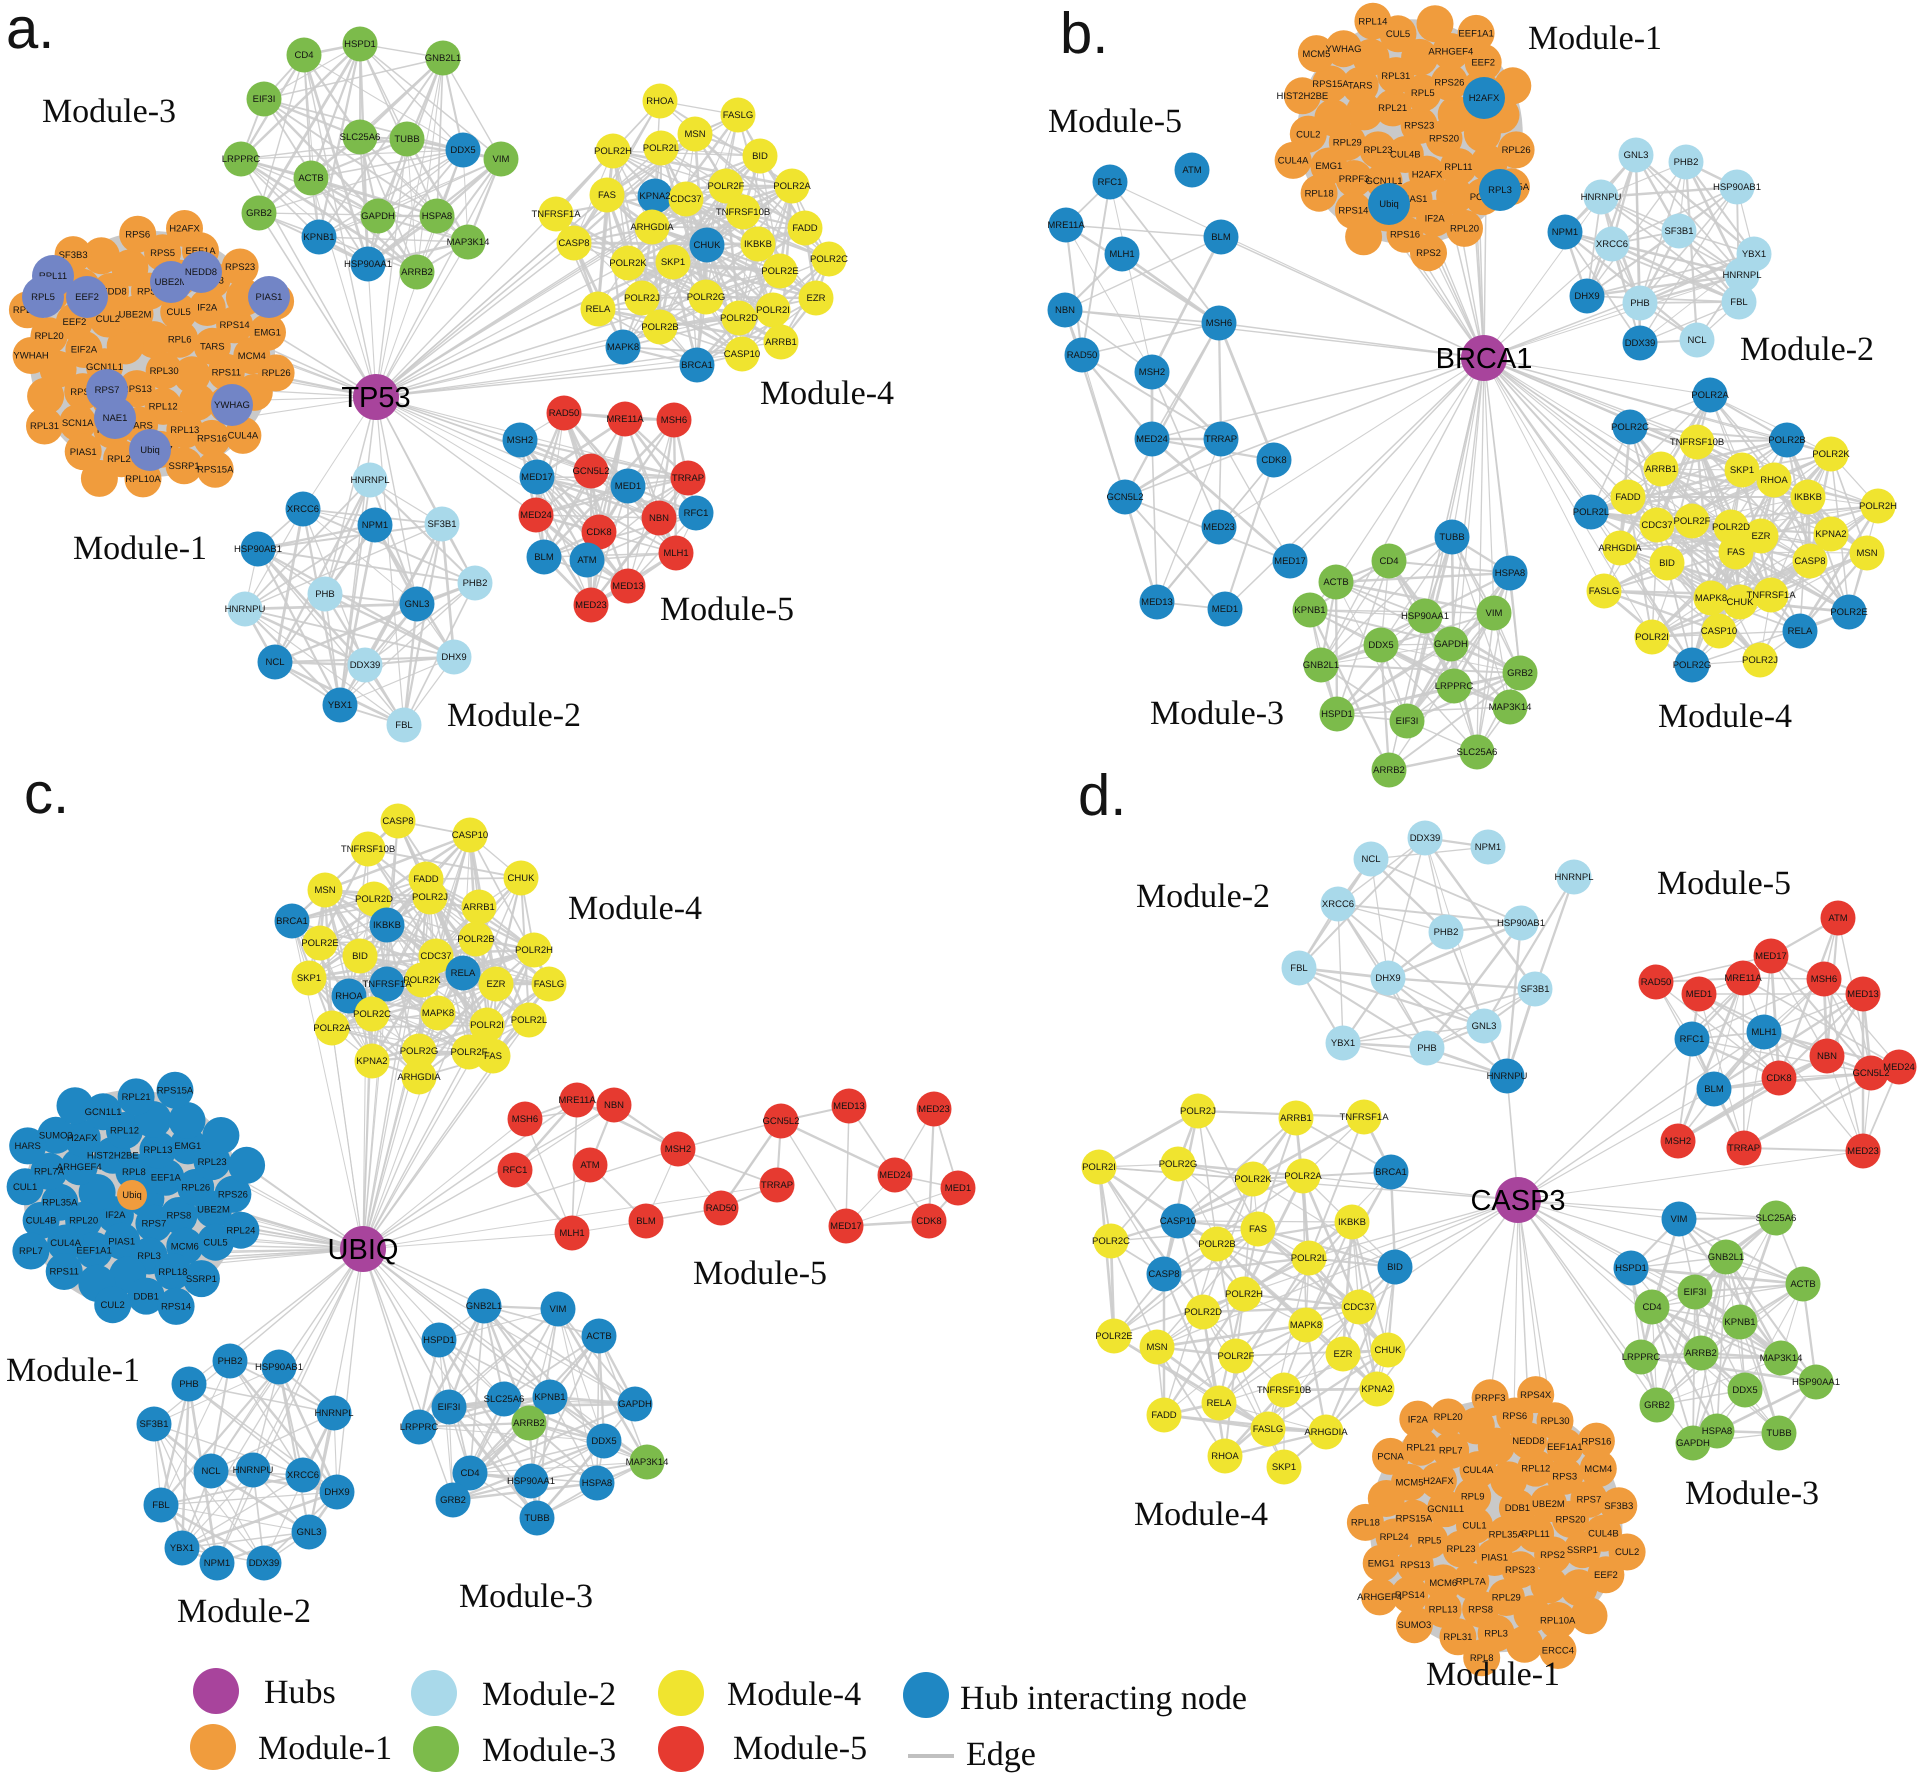  I want to click on svg-text: RELA, so click(1800, 631).